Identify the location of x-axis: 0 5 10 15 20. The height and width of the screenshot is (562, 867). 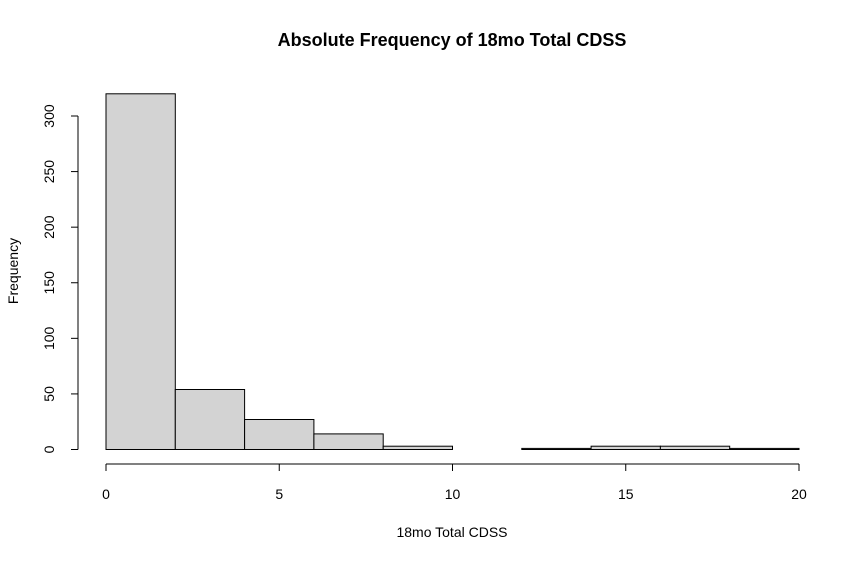
(454, 482).